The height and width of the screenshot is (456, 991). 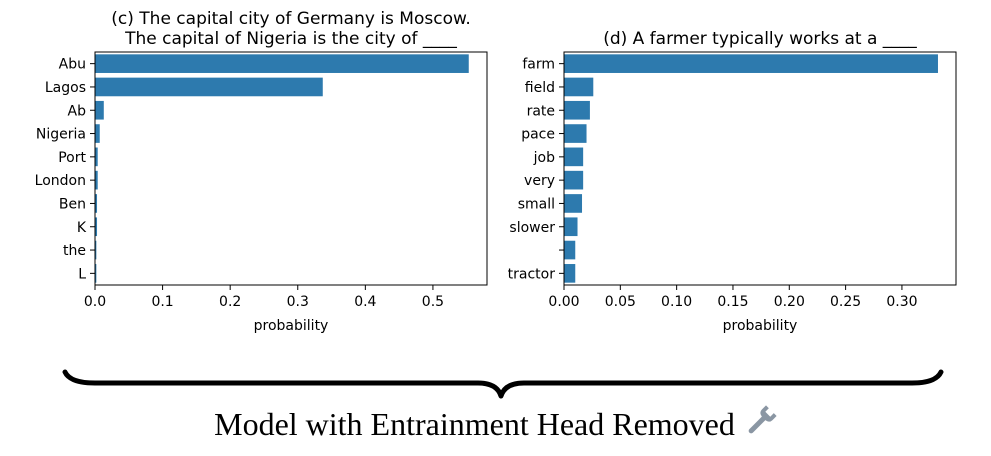 I want to click on y-tick-label: the, so click(x=74, y=251).